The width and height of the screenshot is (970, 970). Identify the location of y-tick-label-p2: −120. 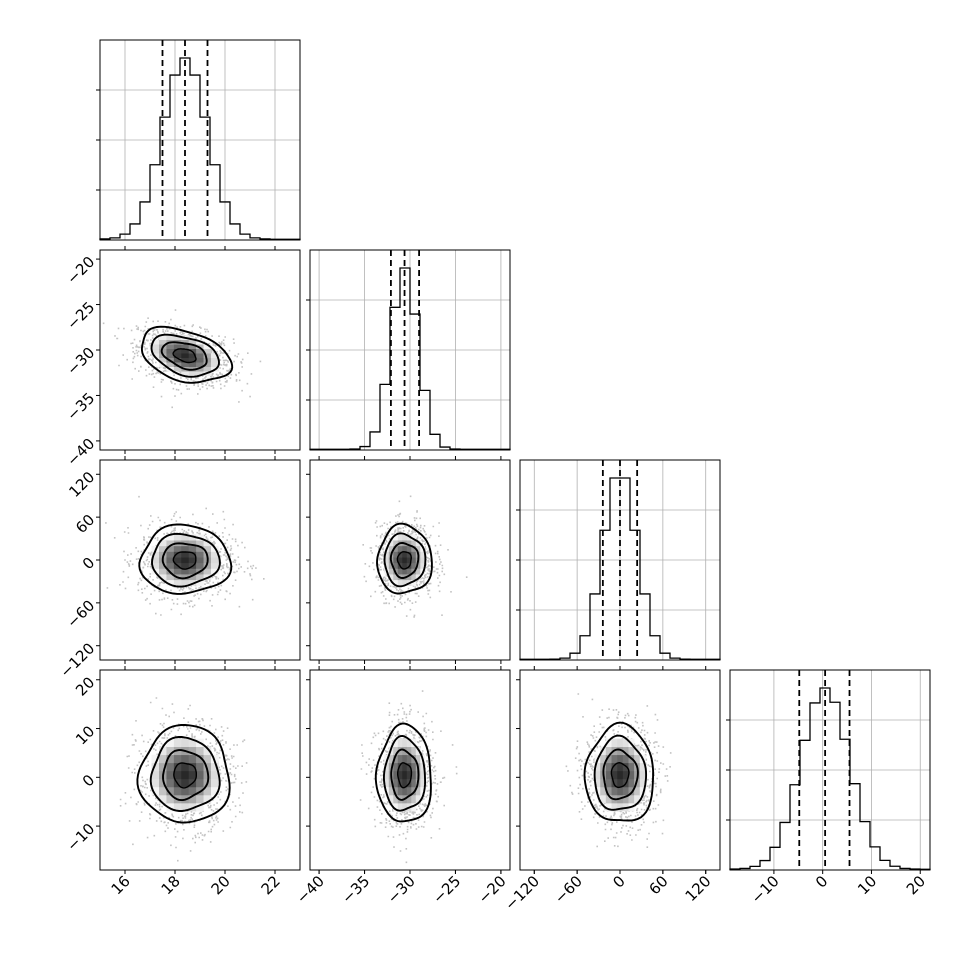
(78, 660).